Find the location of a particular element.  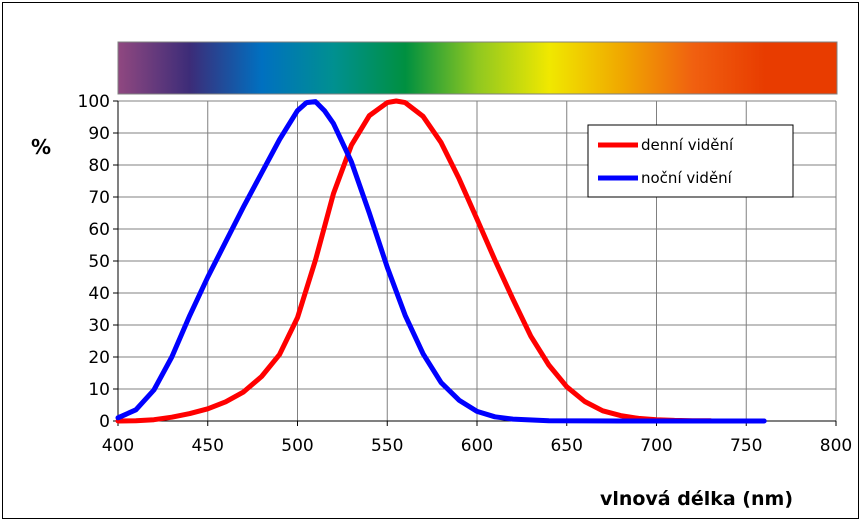

y-axis-label: % is located at coordinates (41, 147).